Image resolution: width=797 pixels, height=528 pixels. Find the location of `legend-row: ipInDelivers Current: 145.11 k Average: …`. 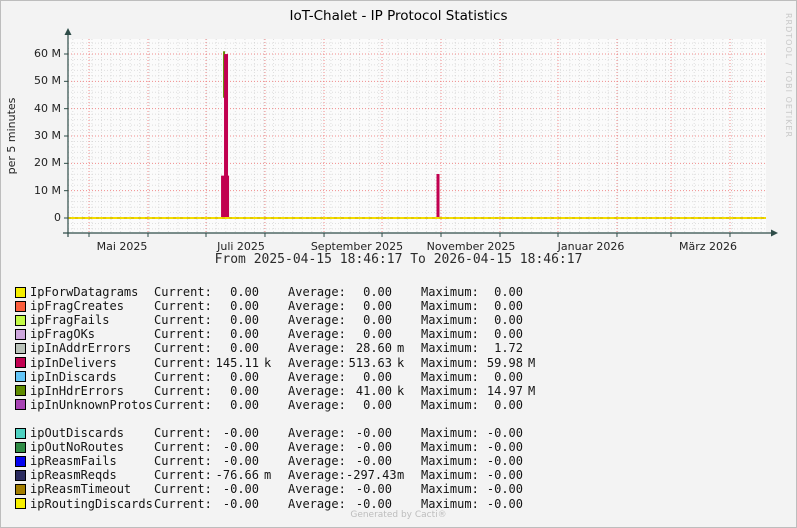

legend-row: ipInDelivers Current: 145.11 k Average: … is located at coordinates (278, 362).